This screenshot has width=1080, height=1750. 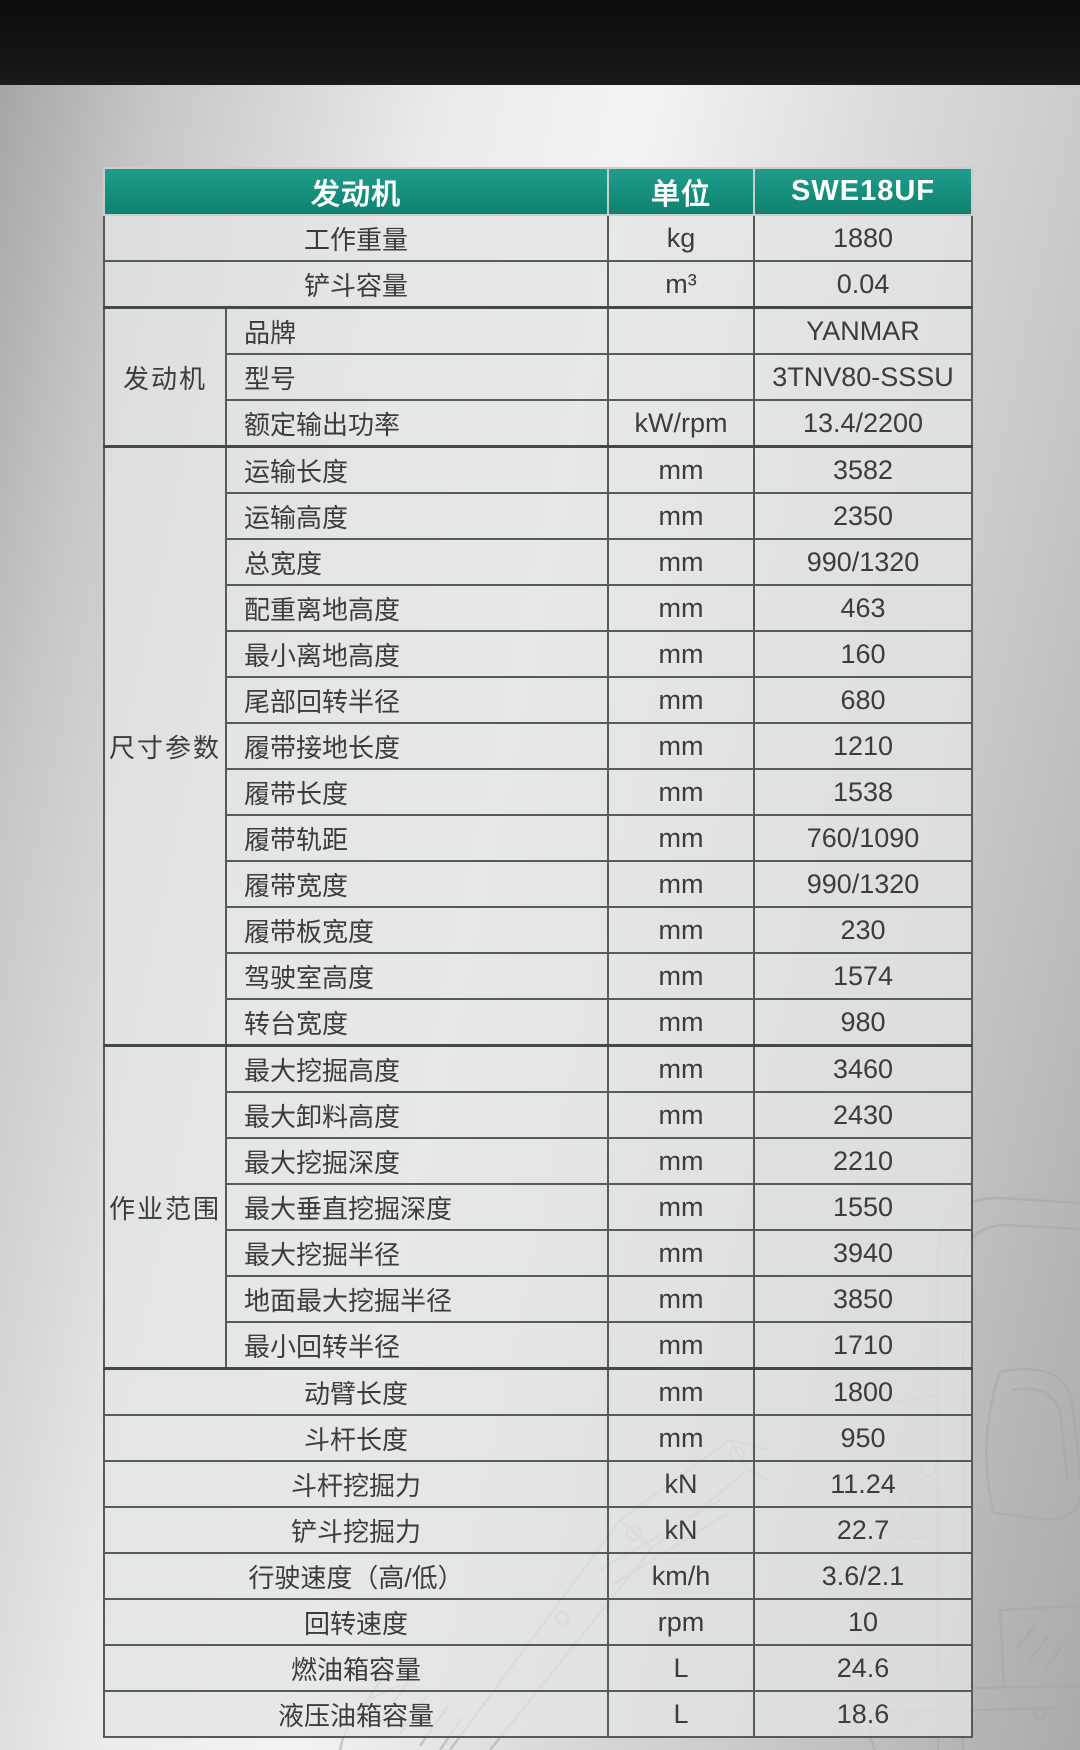 I want to click on param-label: 最大挖掘深度, so click(x=417, y=1161).